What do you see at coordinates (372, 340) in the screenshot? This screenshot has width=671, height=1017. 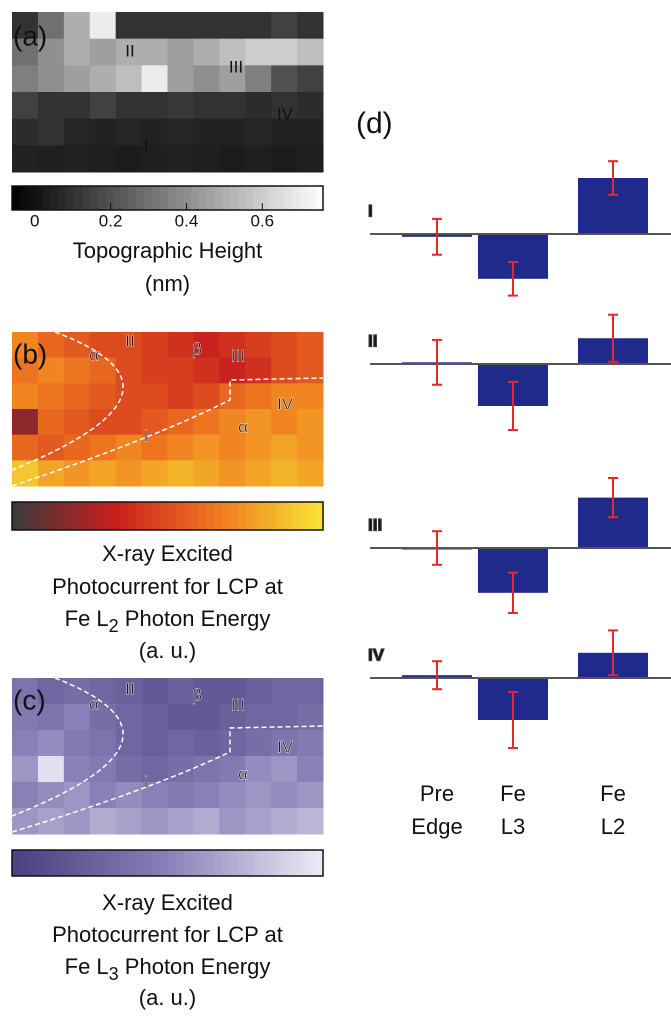 I see `series-label: II` at bounding box center [372, 340].